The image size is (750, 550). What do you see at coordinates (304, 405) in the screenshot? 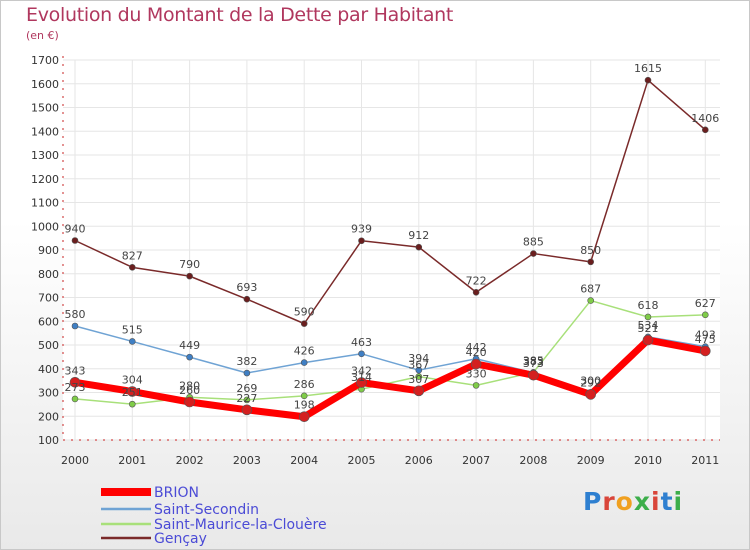
I see `data-label: 198` at bounding box center [304, 405].